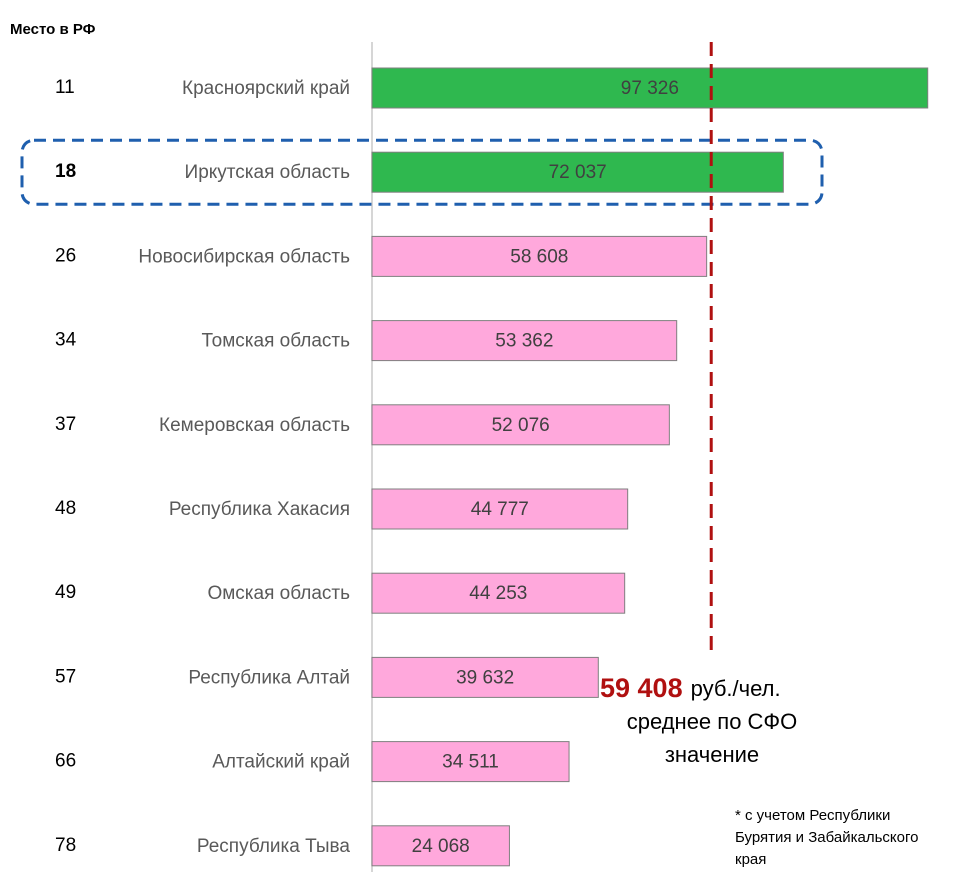 This screenshot has height=879, width=972. What do you see at coordinates (66, 340) in the screenshot?
I see `rank: 34` at bounding box center [66, 340].